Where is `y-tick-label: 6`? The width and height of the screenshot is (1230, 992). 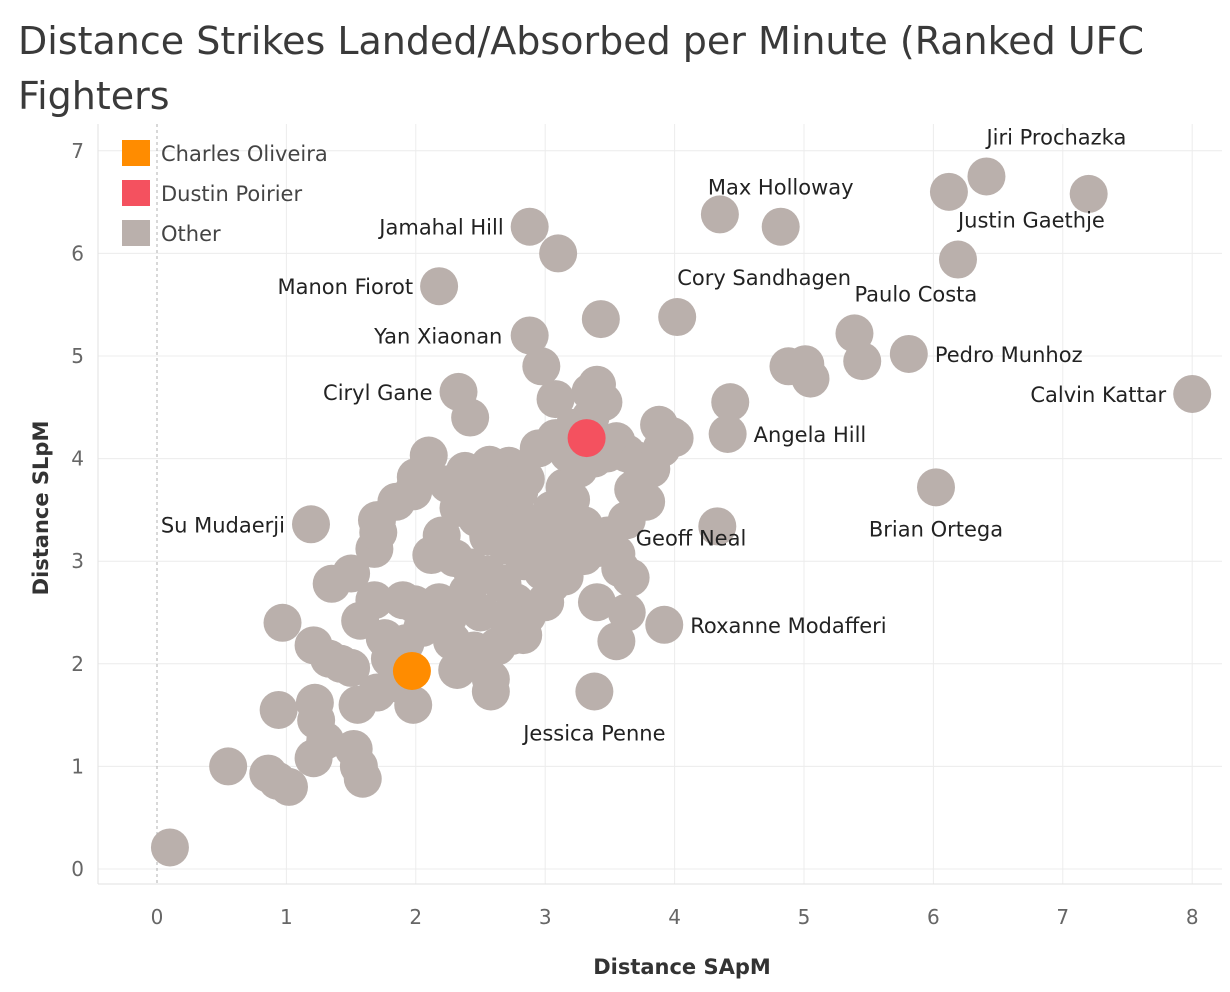
y-tick-label: 6 is located at coordinates (77, 253).